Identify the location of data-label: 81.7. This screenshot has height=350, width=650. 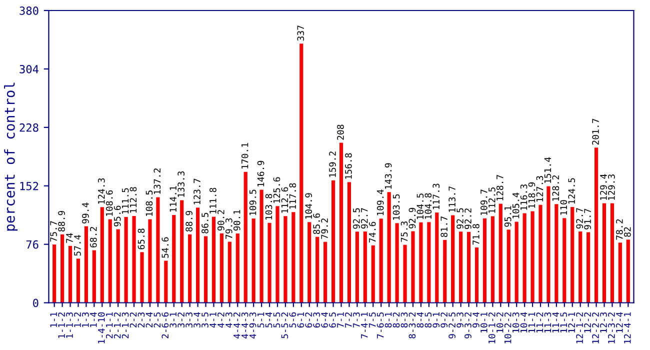
(444, 227).